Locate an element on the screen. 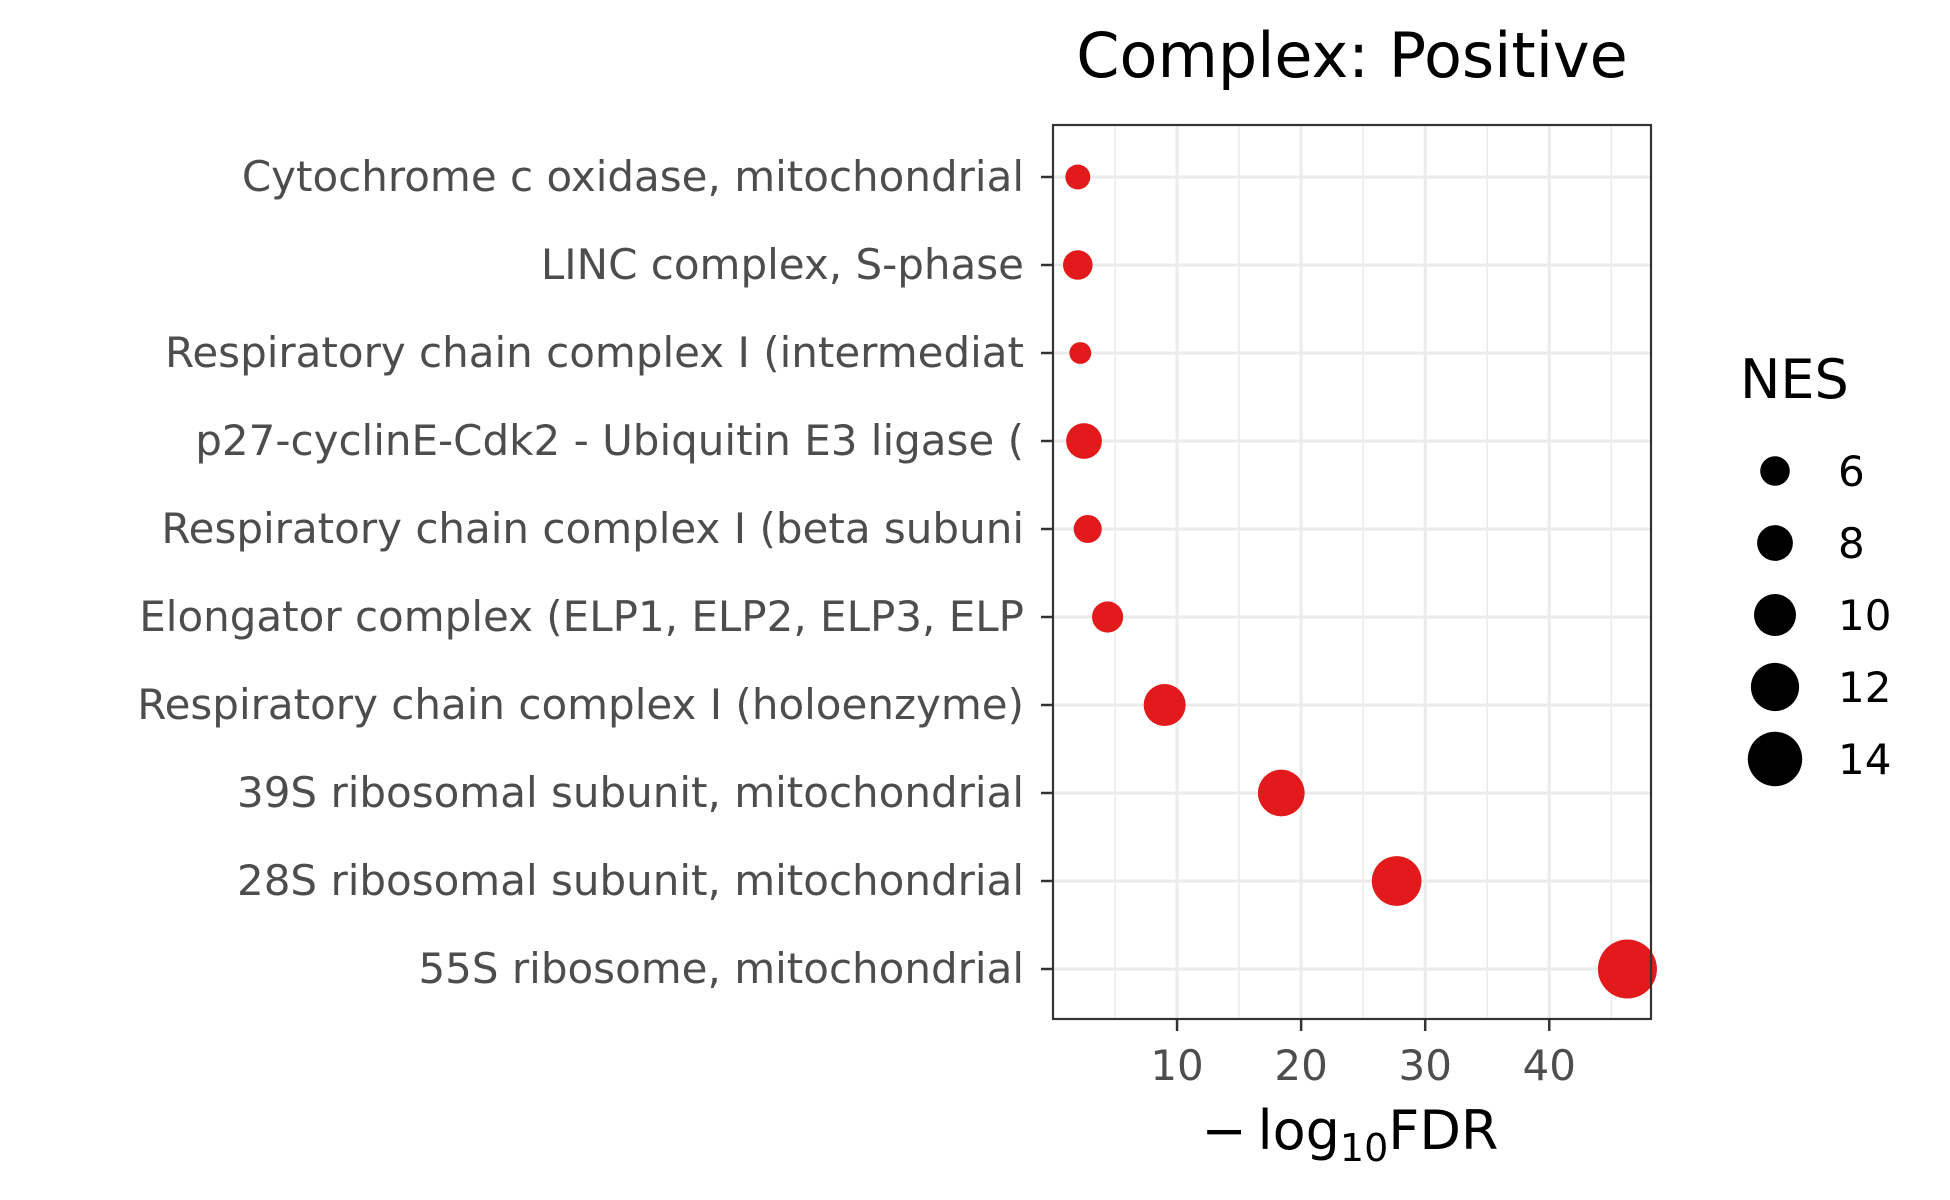 The width and height of the screenshot is (1950, 1200). x-axis-title-subscript: 10 is located at coordinates (1364, 1148).